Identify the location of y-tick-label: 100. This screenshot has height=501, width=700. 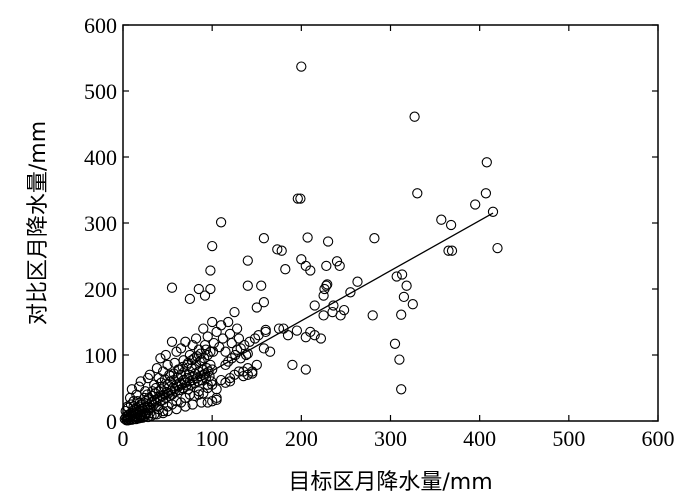
(100, 355).